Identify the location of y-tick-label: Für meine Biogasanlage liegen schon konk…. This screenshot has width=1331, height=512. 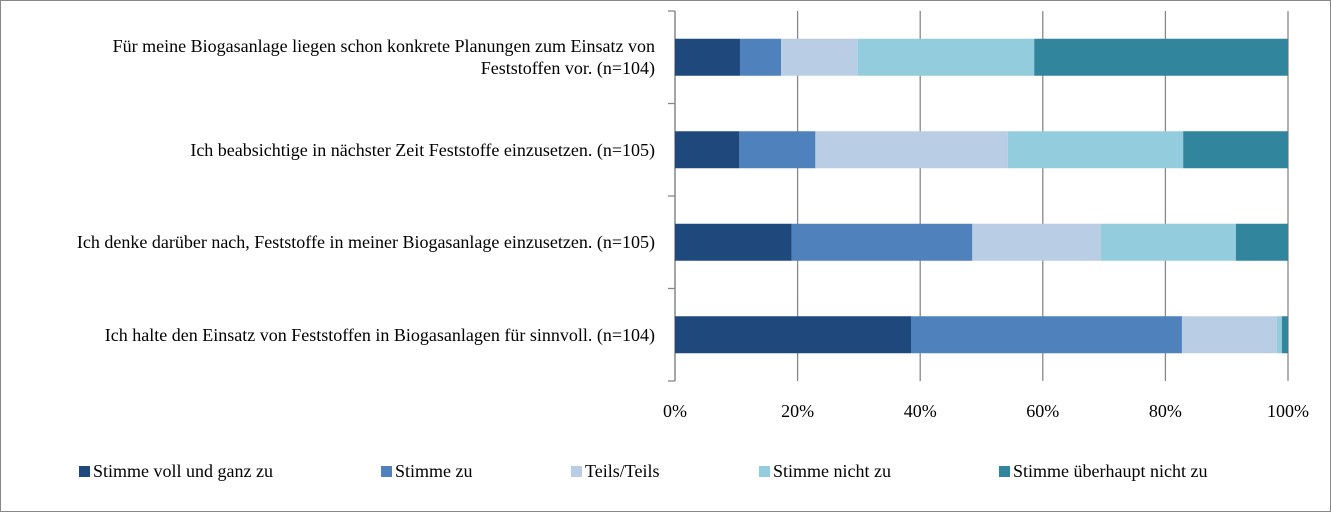
(383, 57).